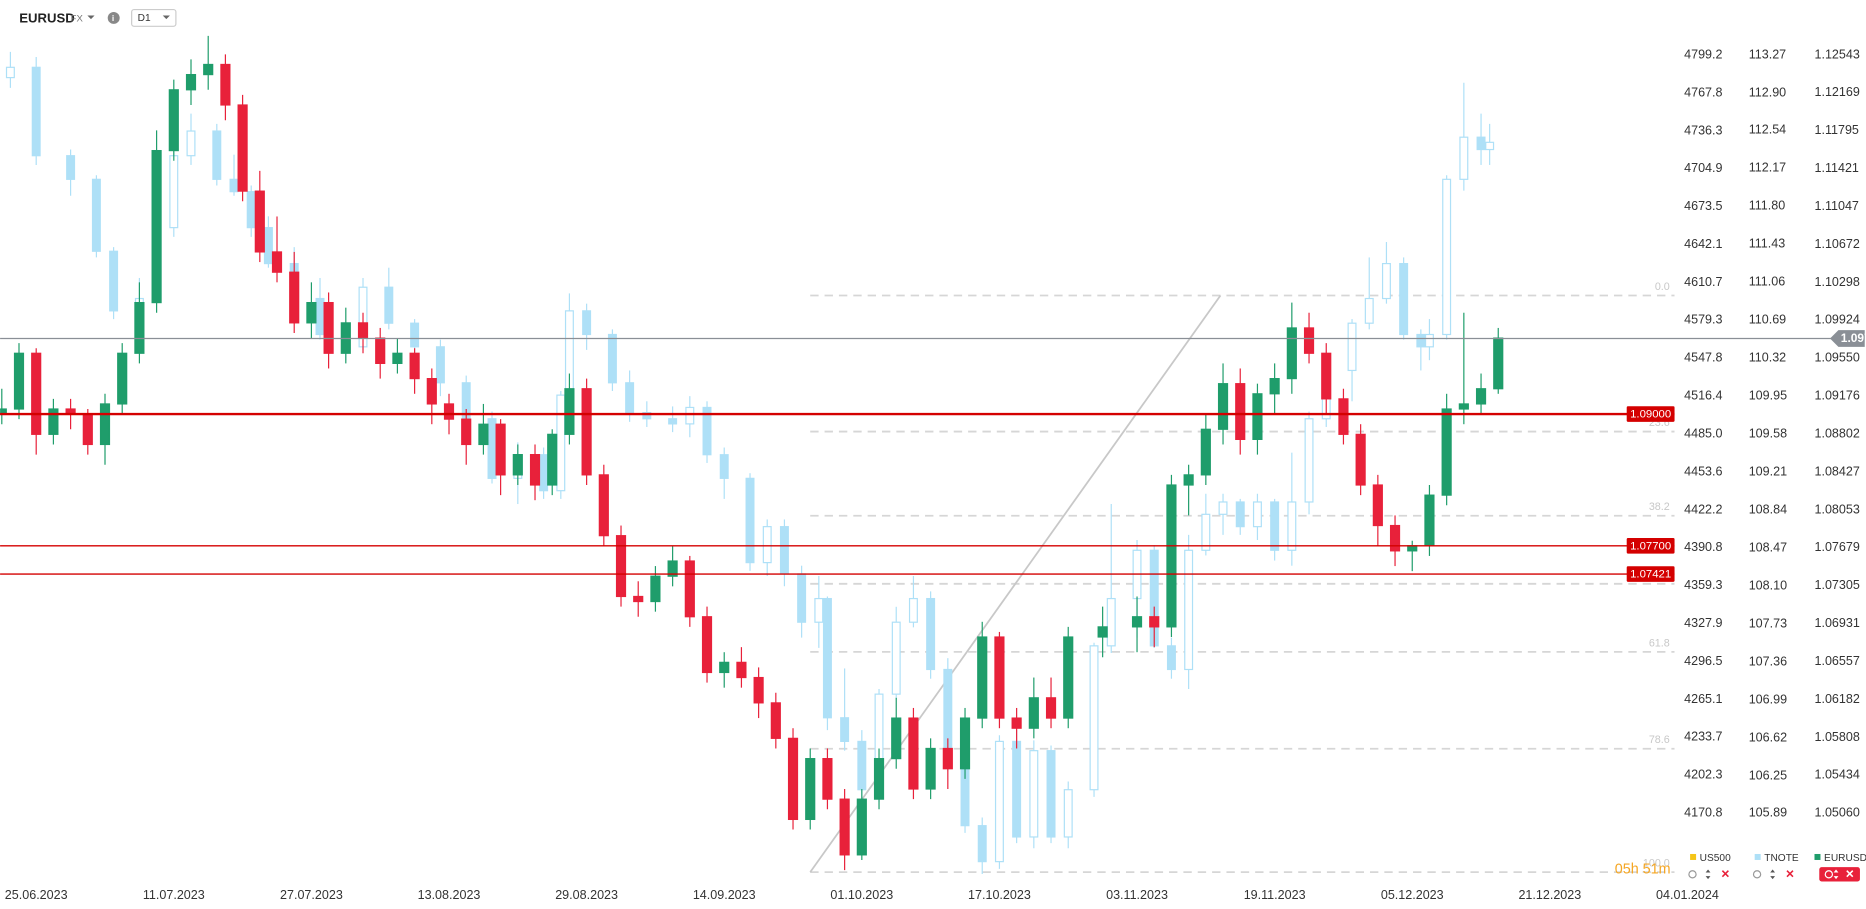 The height and width of the screenshot is (909, 1866). What do you see at coordinates (999, 895) in the screenshot?
I see `x-tick-label: 17.10.2023` at bounding box center [999, 895].